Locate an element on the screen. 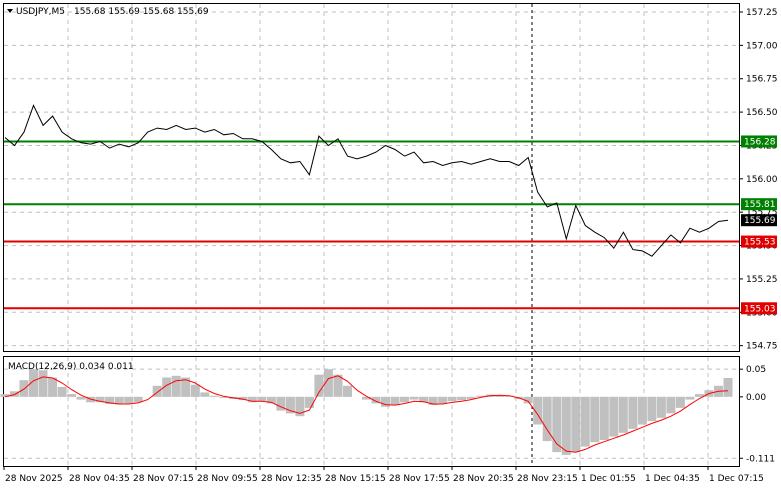 This screenshot has height=489, width=781. symbol-label: USDJPY,M5 is located at coordinates (40, 12).